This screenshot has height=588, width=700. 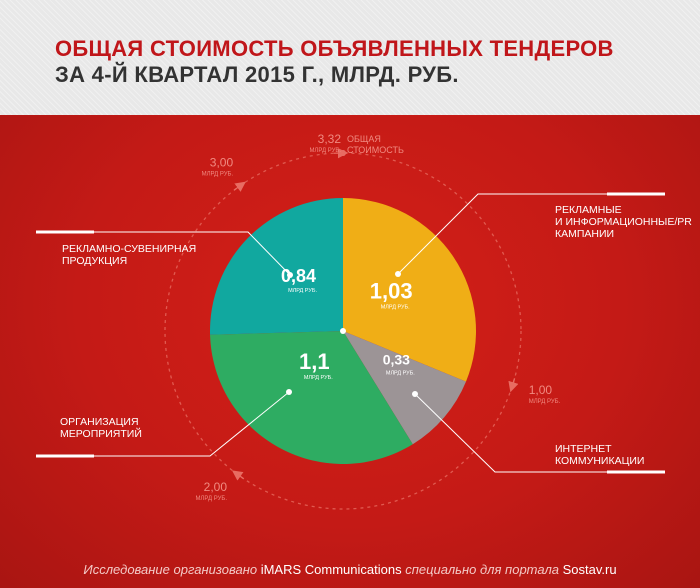 I want to click on chart-subtitle: ЗА 4-Й КВАРТАЛ 2015 Г., МЛРД. РУБ., so click(x=257, y=74).